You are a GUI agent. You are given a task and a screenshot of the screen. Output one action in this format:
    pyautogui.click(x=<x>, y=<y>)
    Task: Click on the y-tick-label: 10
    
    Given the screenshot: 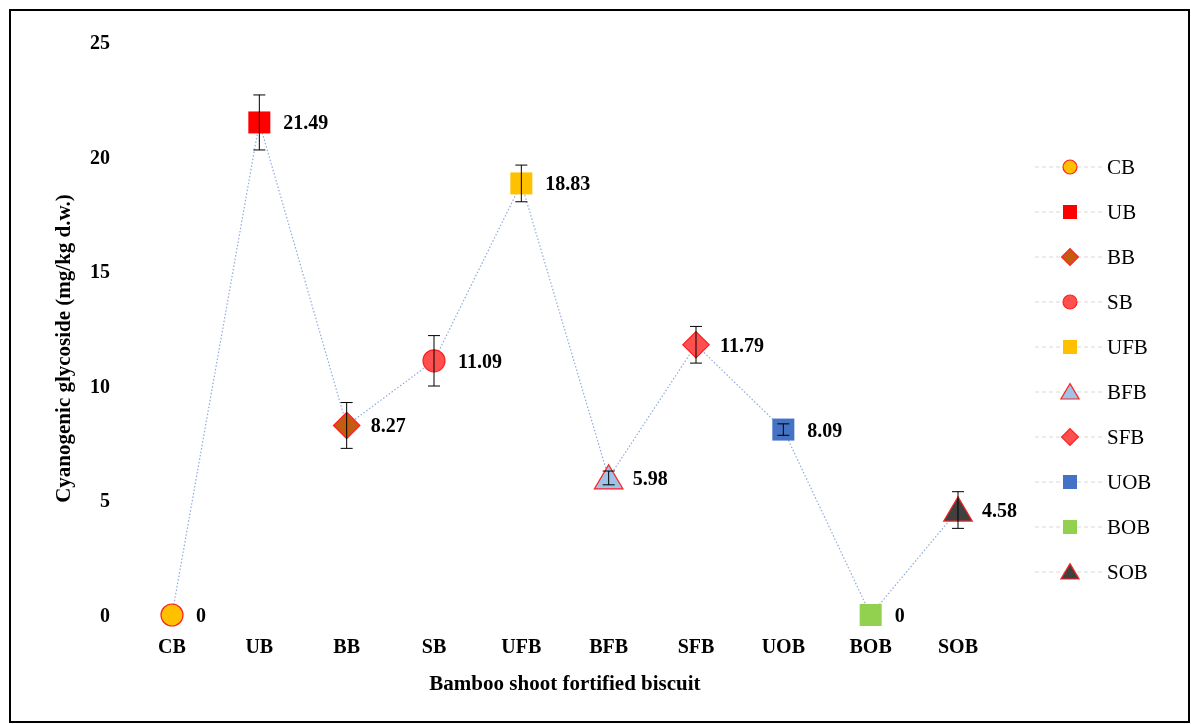 What is the action you would take?
    pyautogui.click(x=100, y=385)
    